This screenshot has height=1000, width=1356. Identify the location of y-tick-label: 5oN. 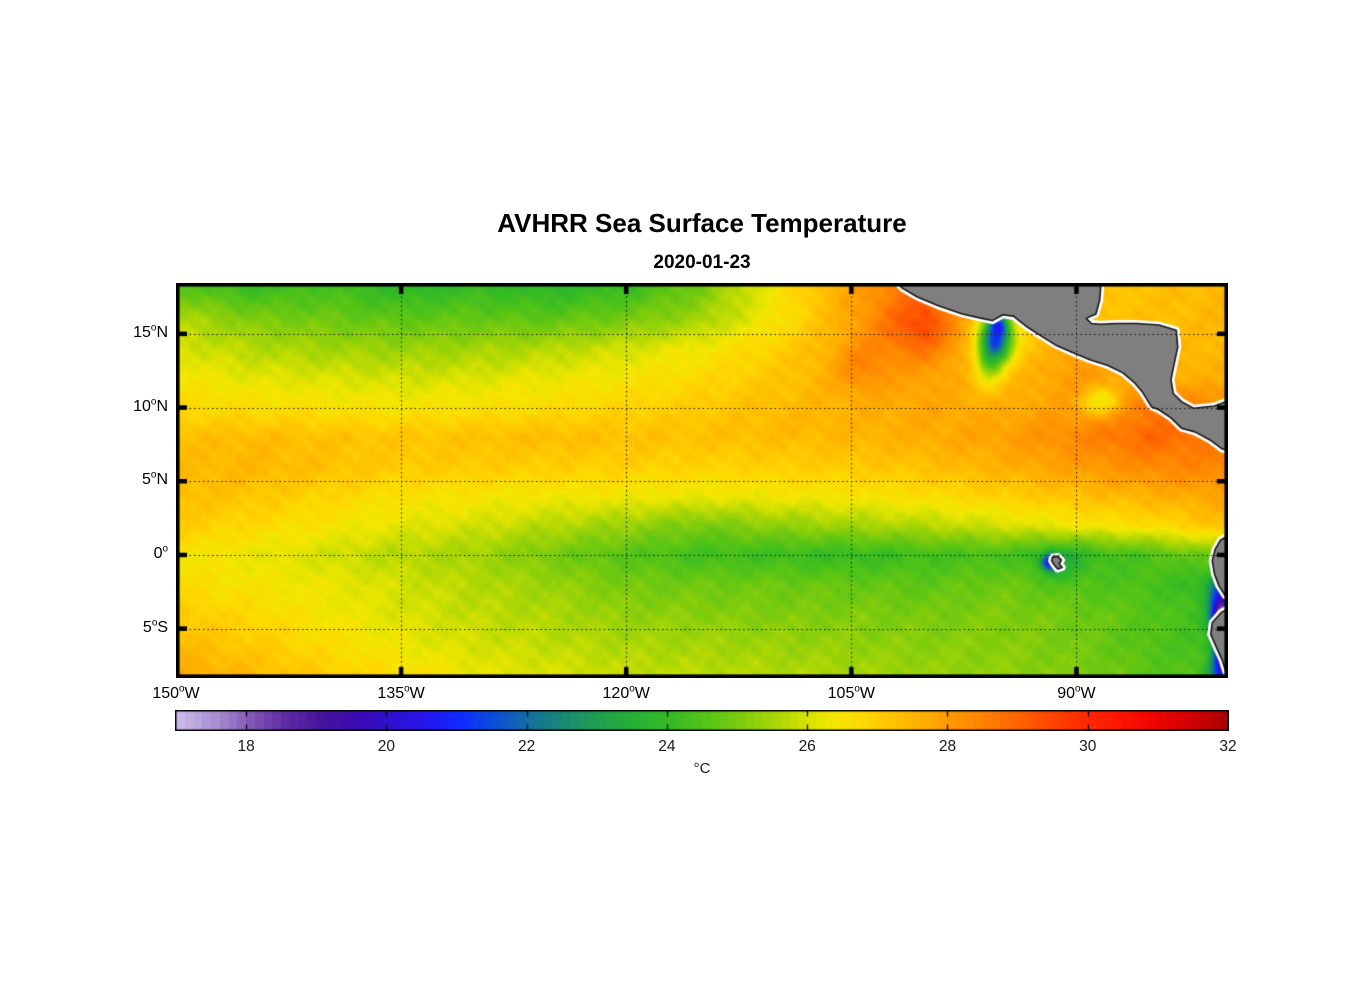
(155, 479).